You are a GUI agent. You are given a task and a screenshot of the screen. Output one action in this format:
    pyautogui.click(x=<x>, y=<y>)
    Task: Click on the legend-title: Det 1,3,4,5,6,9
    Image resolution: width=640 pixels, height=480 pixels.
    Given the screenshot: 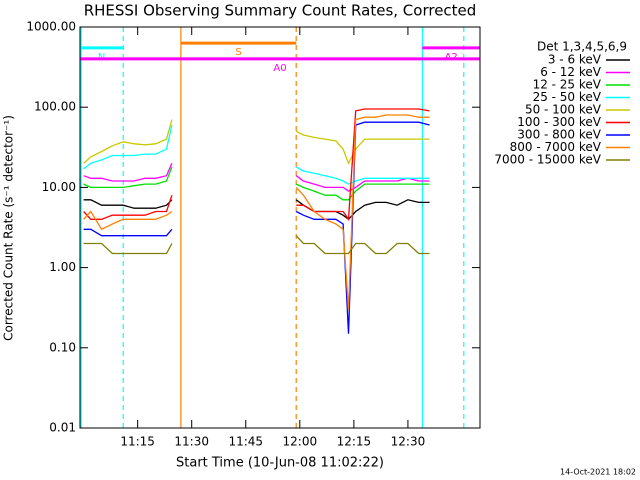 What is the action you would take?
    pyautogui.click(x=582, y=47)
    